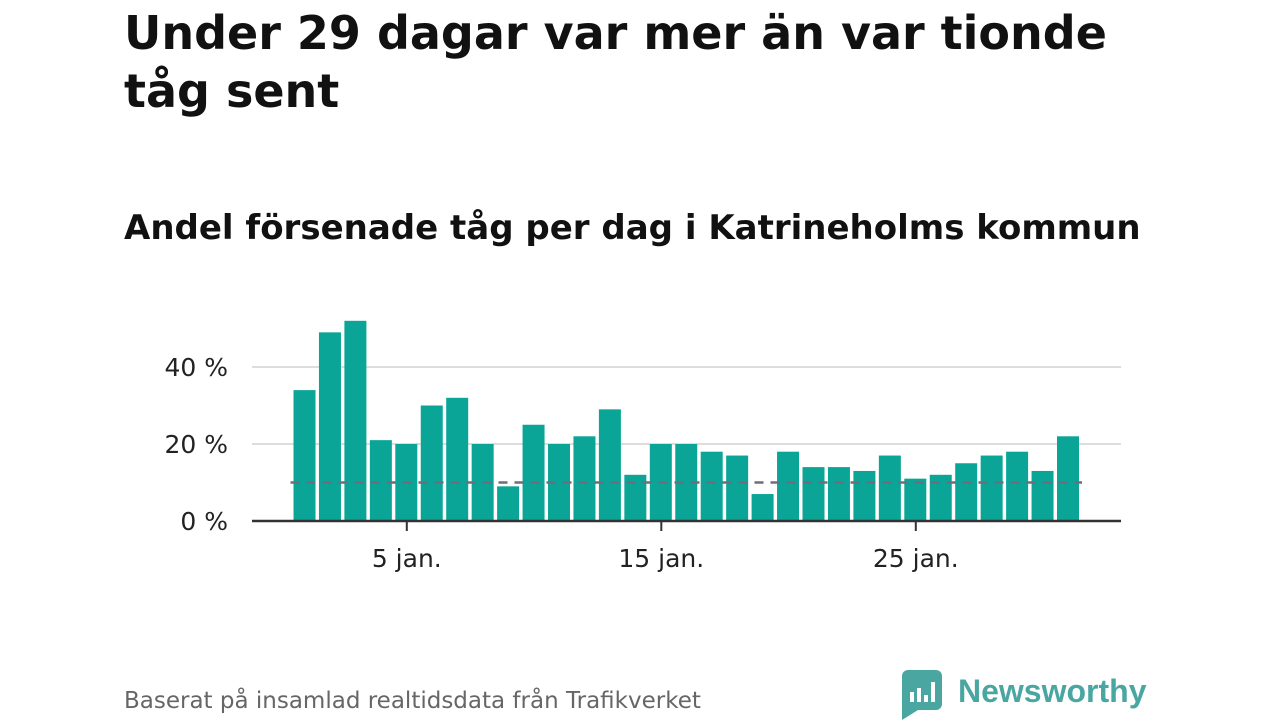 Image resolution: width=1280 pixels, height=720 pixels. Describe the element at coordinates (196, 367) in the screenshot. I see `y-tick-label: 40 %` at that location.